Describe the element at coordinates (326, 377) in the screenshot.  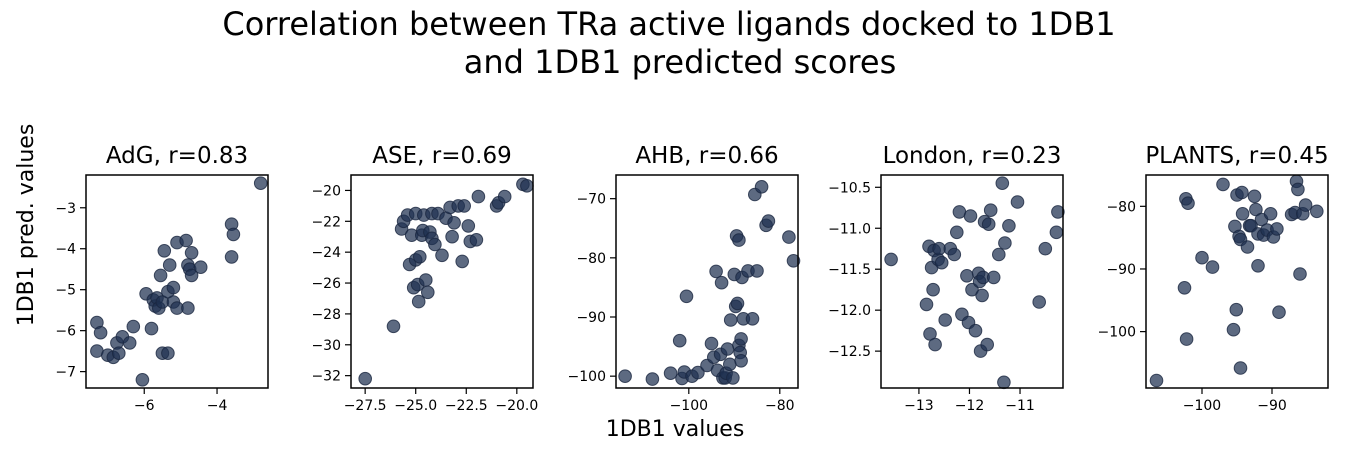
I see `y-tick-label: −32` at that location.